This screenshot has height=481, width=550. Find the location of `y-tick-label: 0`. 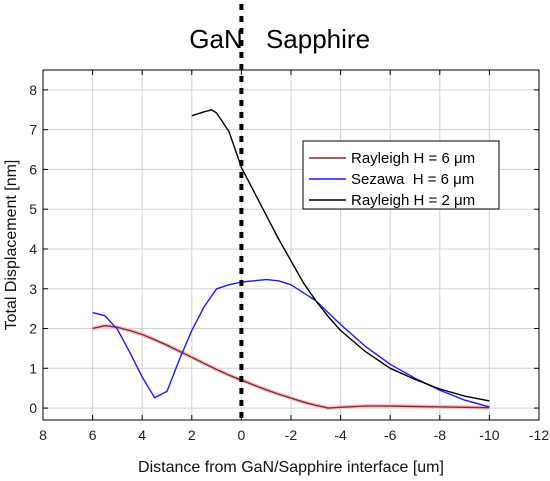

y-tick-label: 0 is located at coordinates (33, 408).